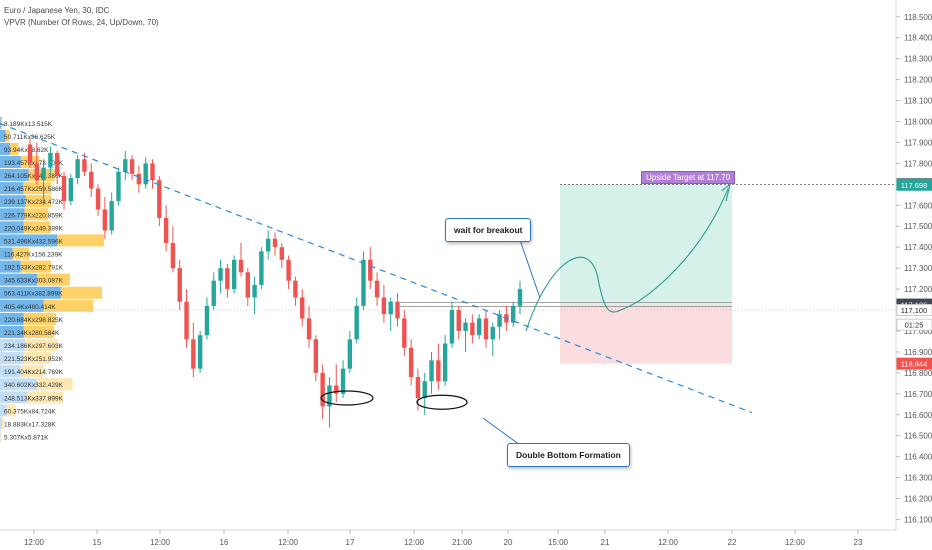  Describe the element at coordinates (918, 436) in the screenshot. I see `price-tick-label: 116.500` at that location.